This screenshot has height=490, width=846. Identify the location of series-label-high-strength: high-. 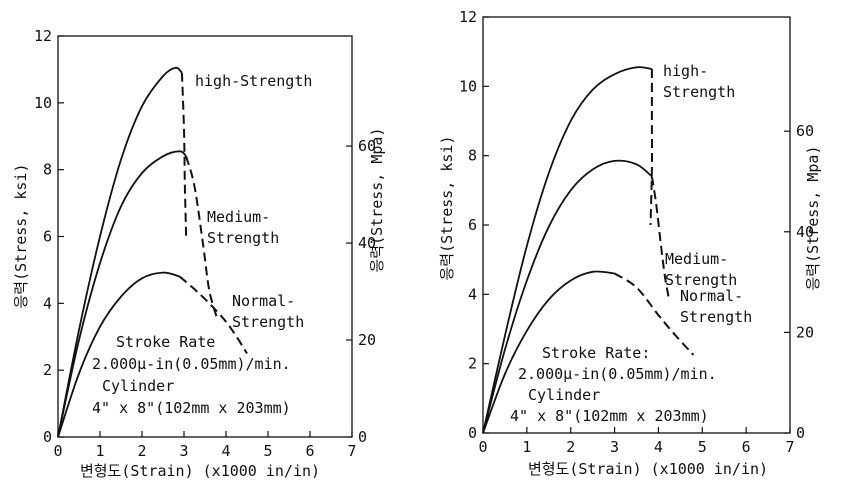
(685, 71).